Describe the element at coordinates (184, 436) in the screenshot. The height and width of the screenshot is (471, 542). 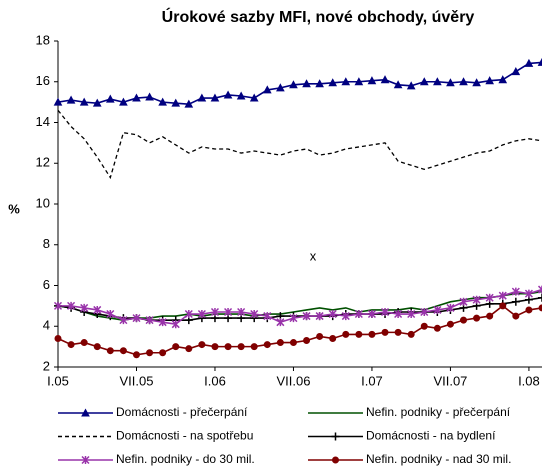
I see `legend-label: Domácnosti - na spotřebu` at that location.